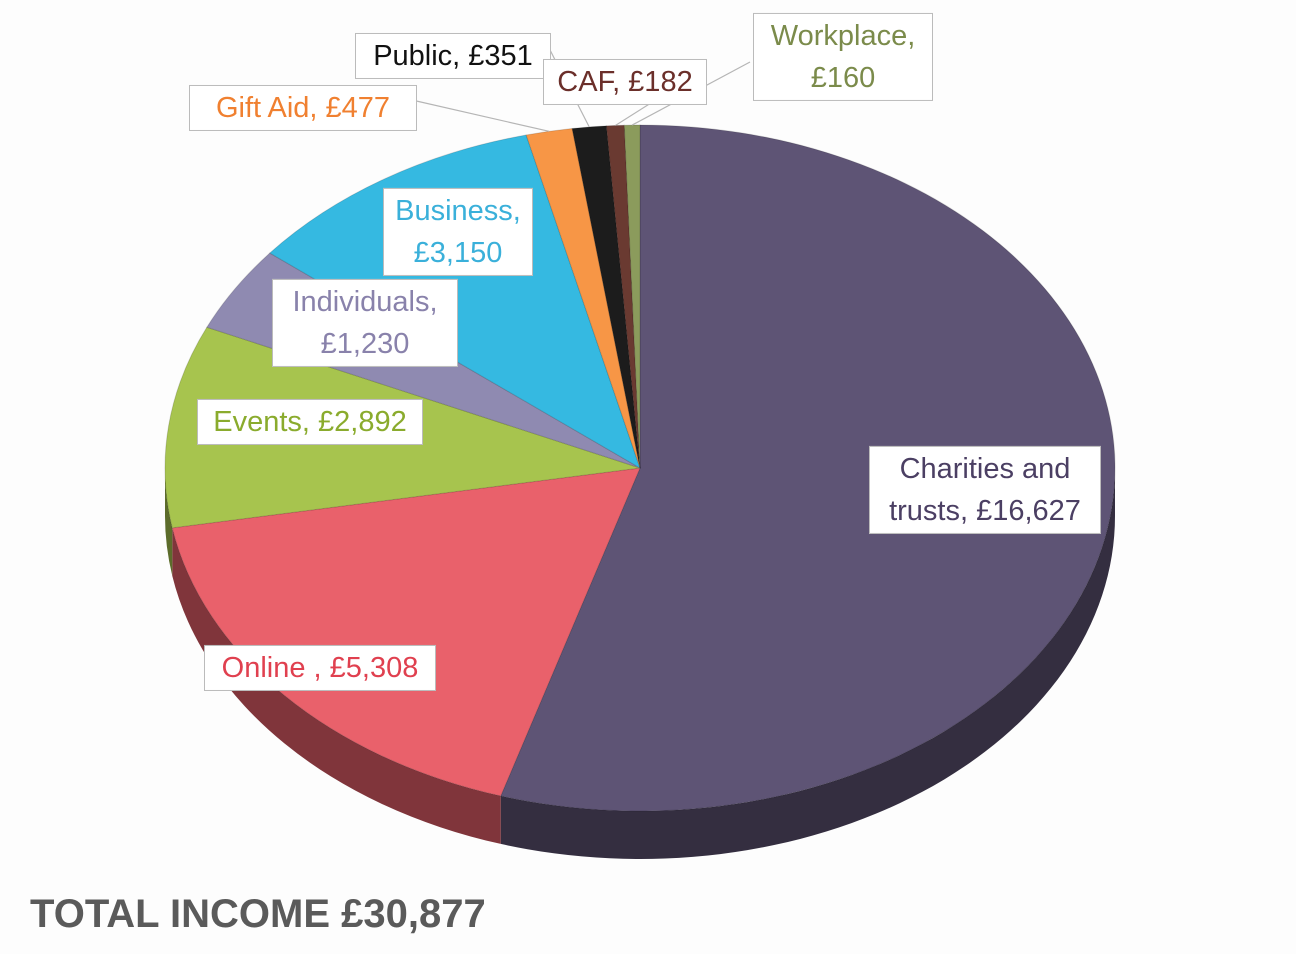 Image resolution: width=1296 pixels, height=954 pixels. Describe the element at coordinates (453, 56) in the screenshot. I see `data-label: Public, £351` at that location.